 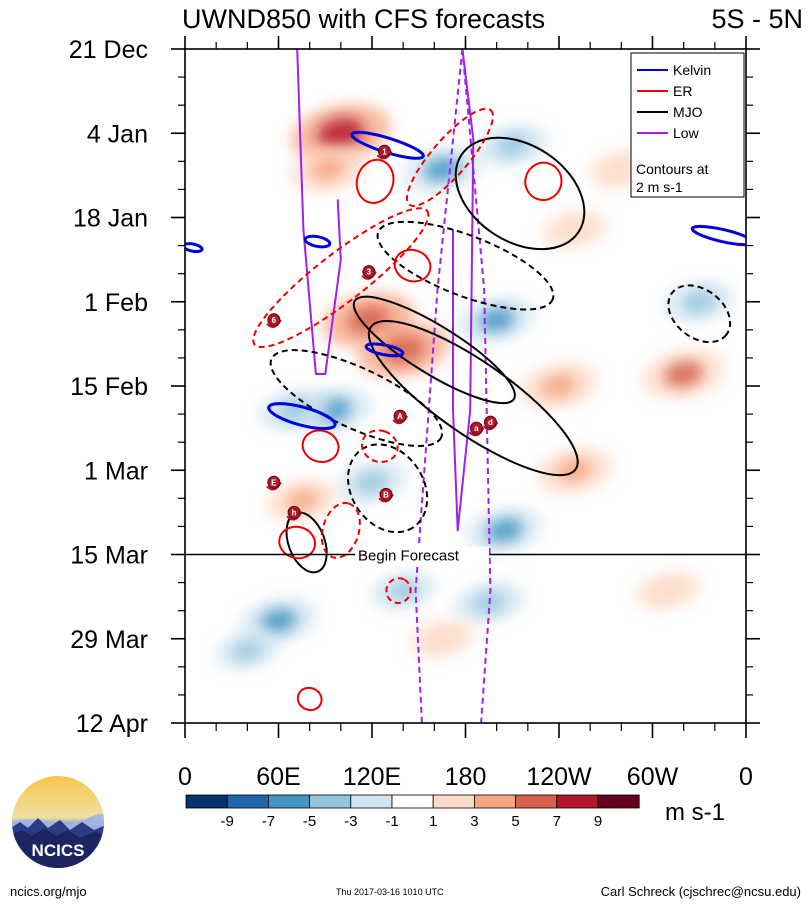 What do you see at coordinates (559, 777) in the screenshot?
I see `x-tick-label: 120W` at bounding box center [559, 777].